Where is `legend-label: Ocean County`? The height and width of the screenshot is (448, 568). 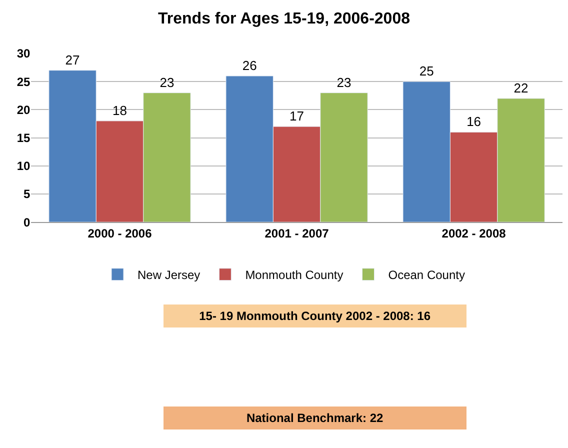 legend-label: Ocean County is located at coordinates (426, 275).